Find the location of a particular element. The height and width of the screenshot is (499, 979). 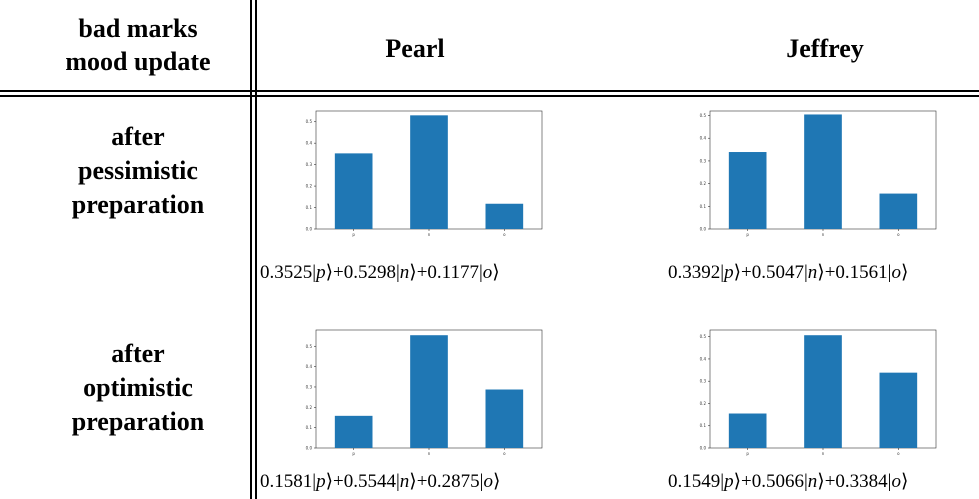

formula-jeffrey-pessimistic: 0.3392|p⟩+0.5047|n⟩+0.1561|o⟩ is located at coordinates (788, 272).